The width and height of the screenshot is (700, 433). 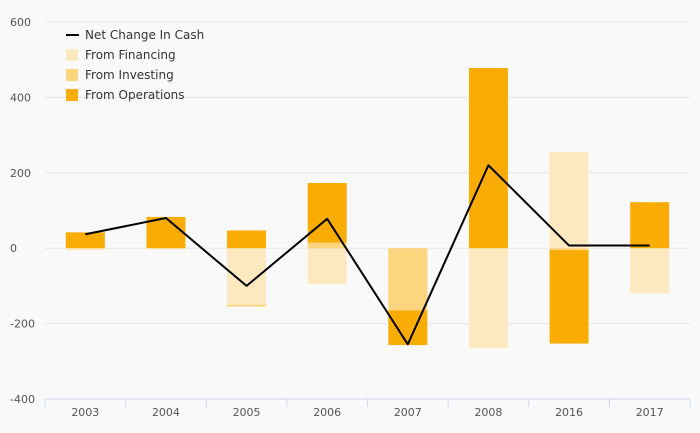 I want to click on x-tick-label: 2008, so click(x=488, y=412).